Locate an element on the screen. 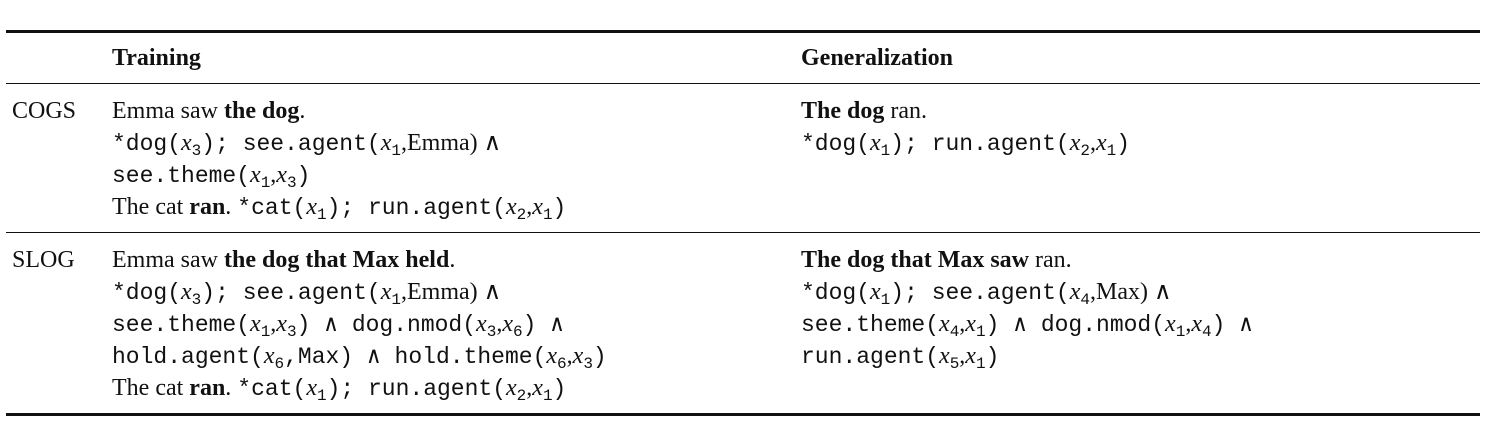  generalization-sentence: The dog that Max saw ran. is located at coordinates (936, 260).